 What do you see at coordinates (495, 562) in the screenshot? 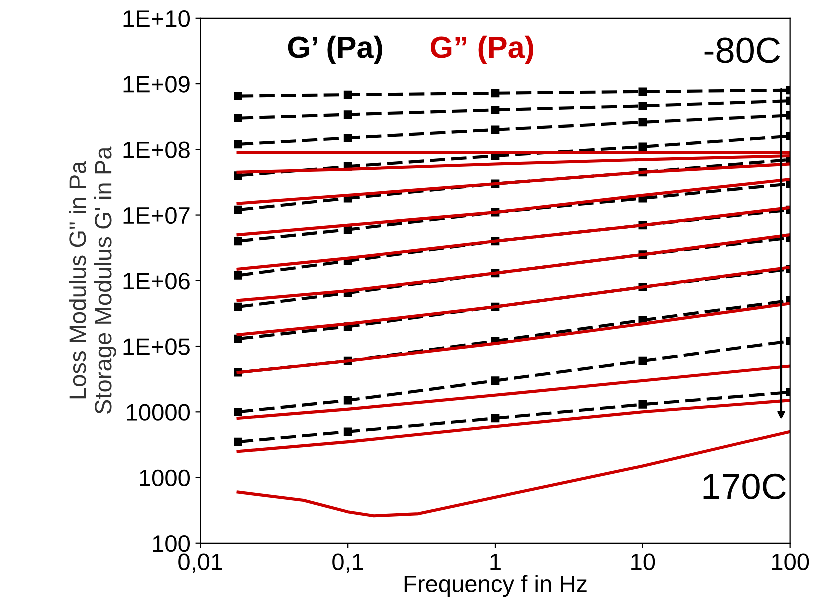
I see `x-tick-label: 1` at bounding box center [495, 562].